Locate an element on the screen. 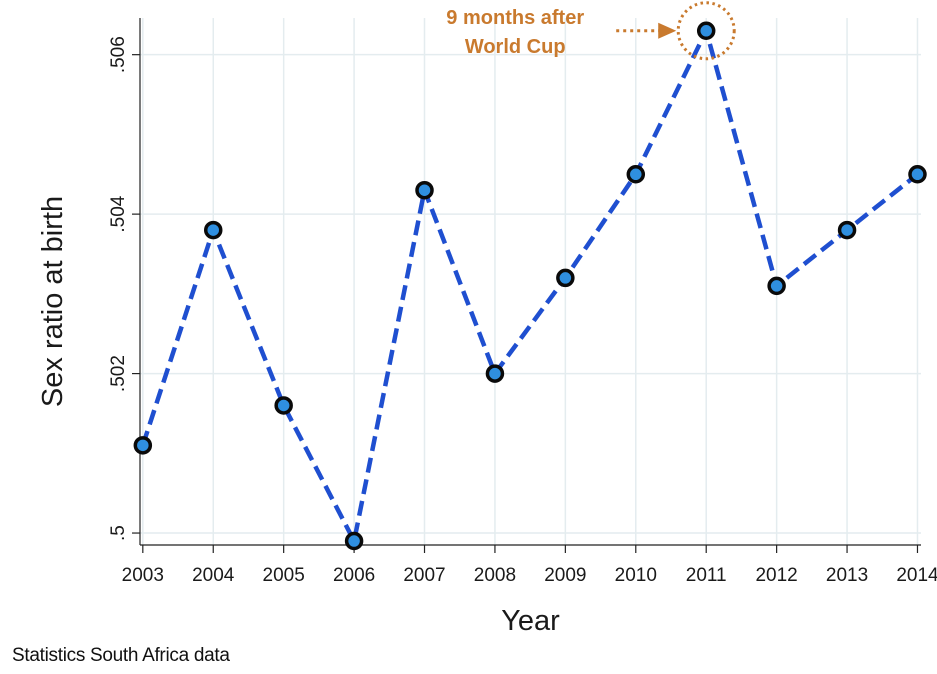  x-axis-title: Year is located at coordinates (530, 621).